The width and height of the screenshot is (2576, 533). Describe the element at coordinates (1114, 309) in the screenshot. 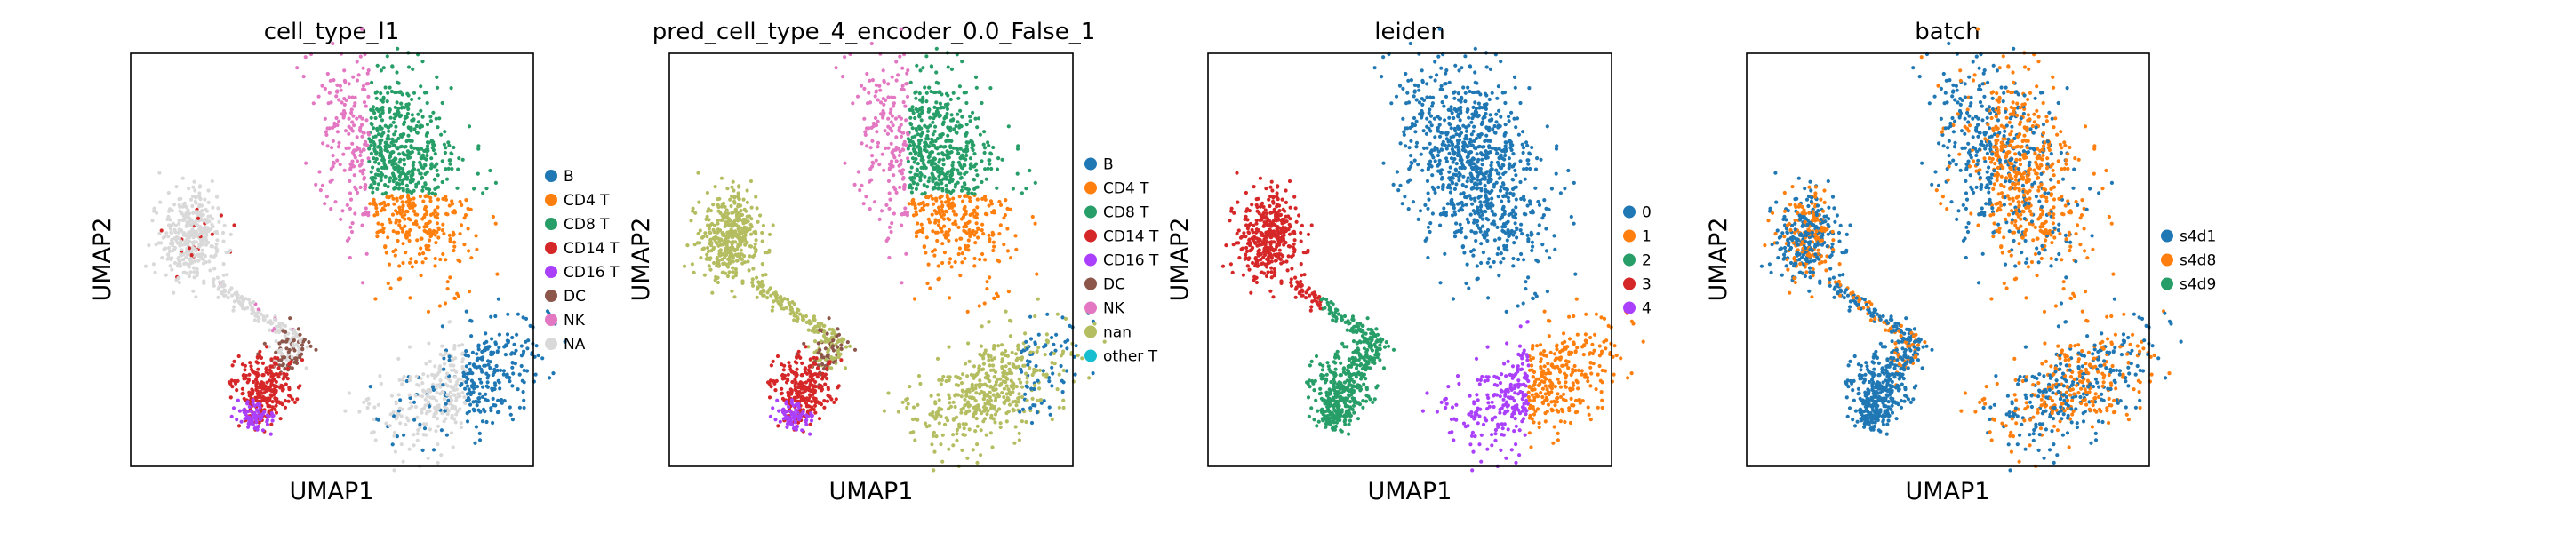

I see `legend-label: NK` at that location.